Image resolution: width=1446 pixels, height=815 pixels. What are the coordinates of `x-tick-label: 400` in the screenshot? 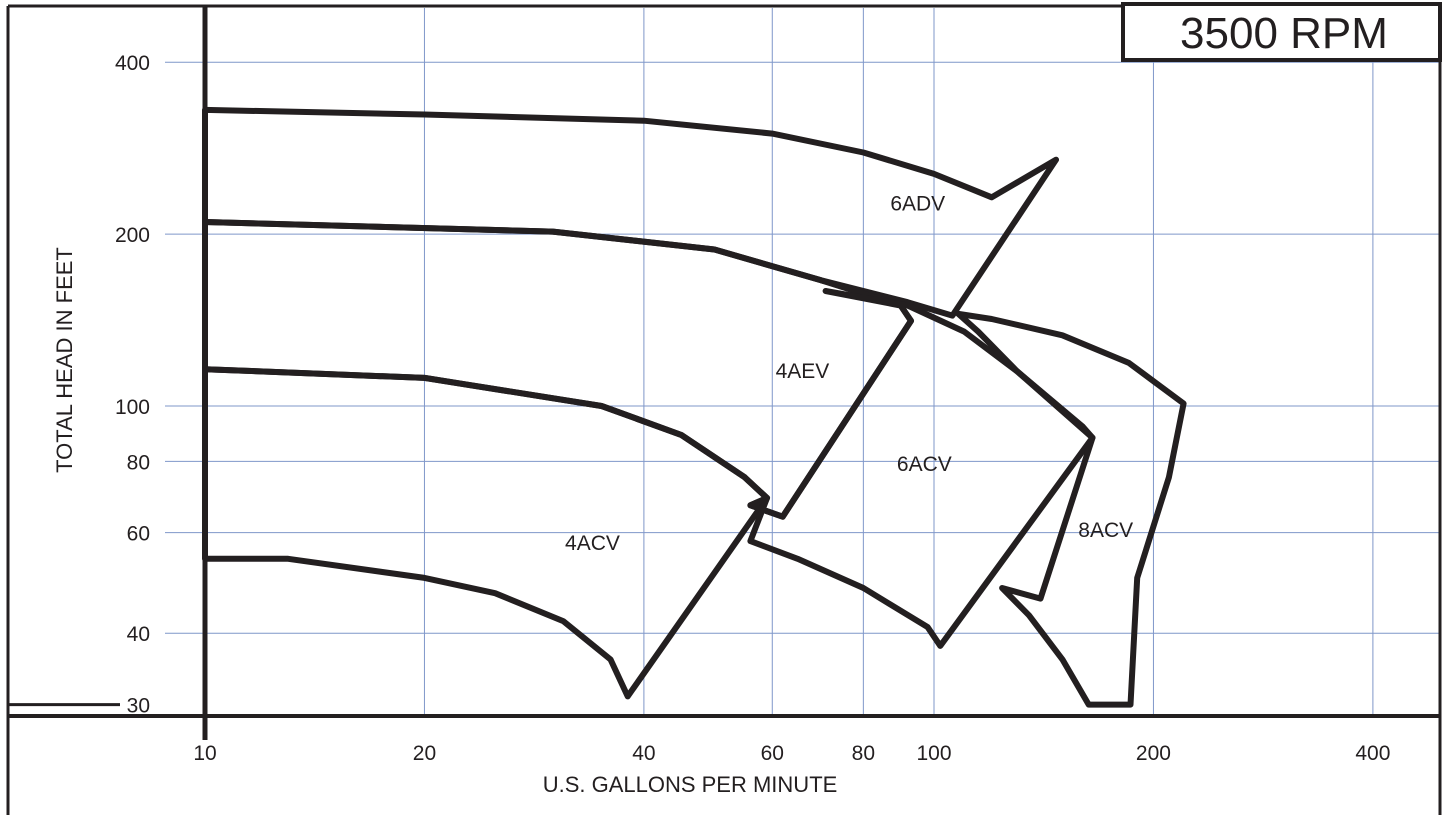 It's located at (1372, 753).